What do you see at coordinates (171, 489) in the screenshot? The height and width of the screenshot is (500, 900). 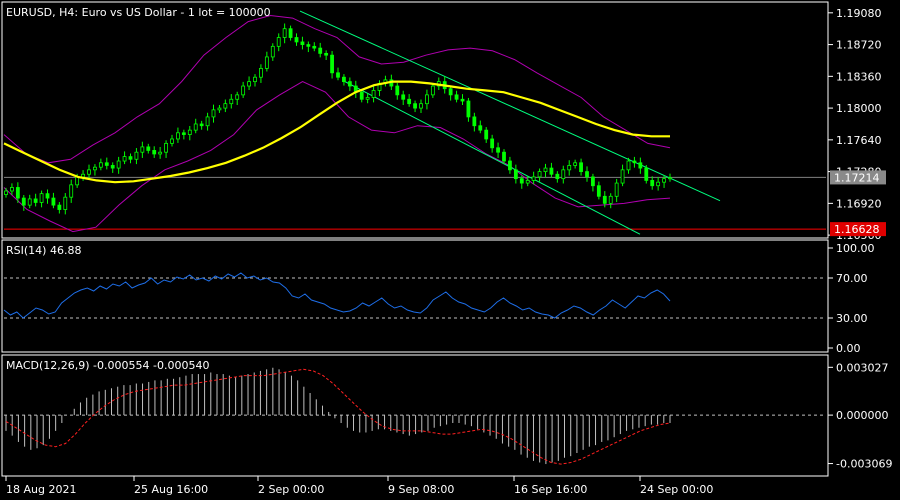 I see `time-axis-label: 25 Aug 16:00` at bounding box center [171, 489].